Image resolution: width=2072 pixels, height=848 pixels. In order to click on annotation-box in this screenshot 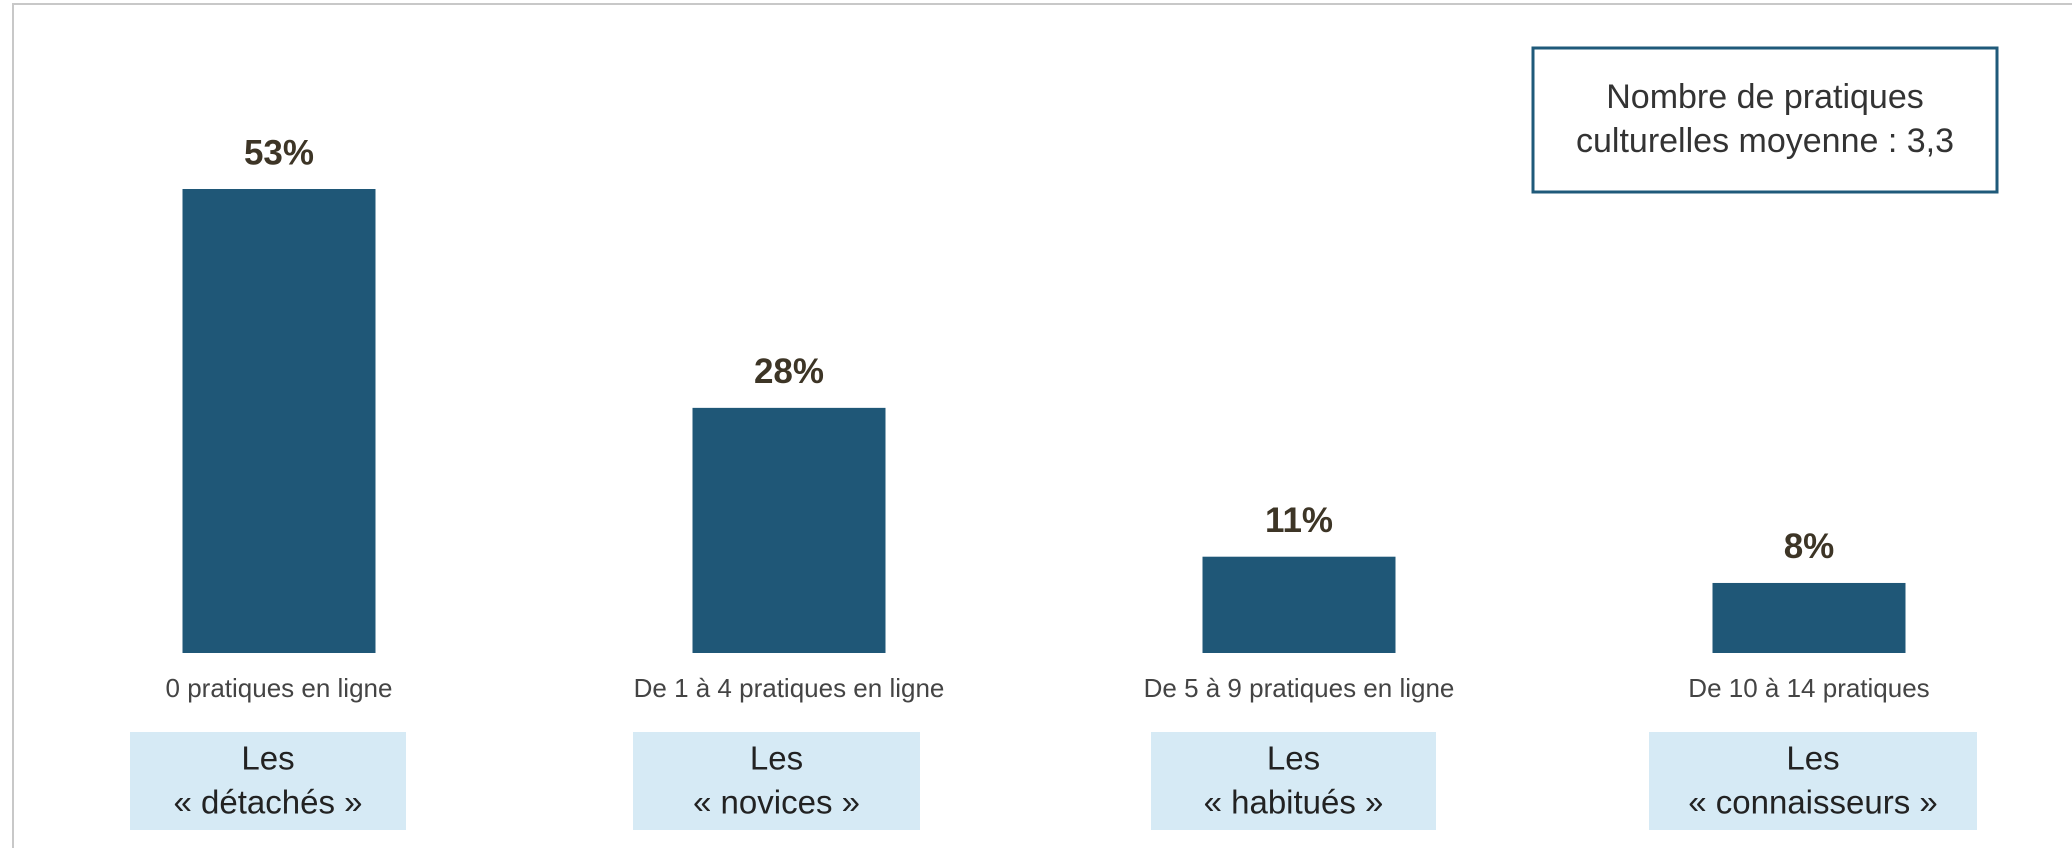, I will do `click(1765, 120)`.